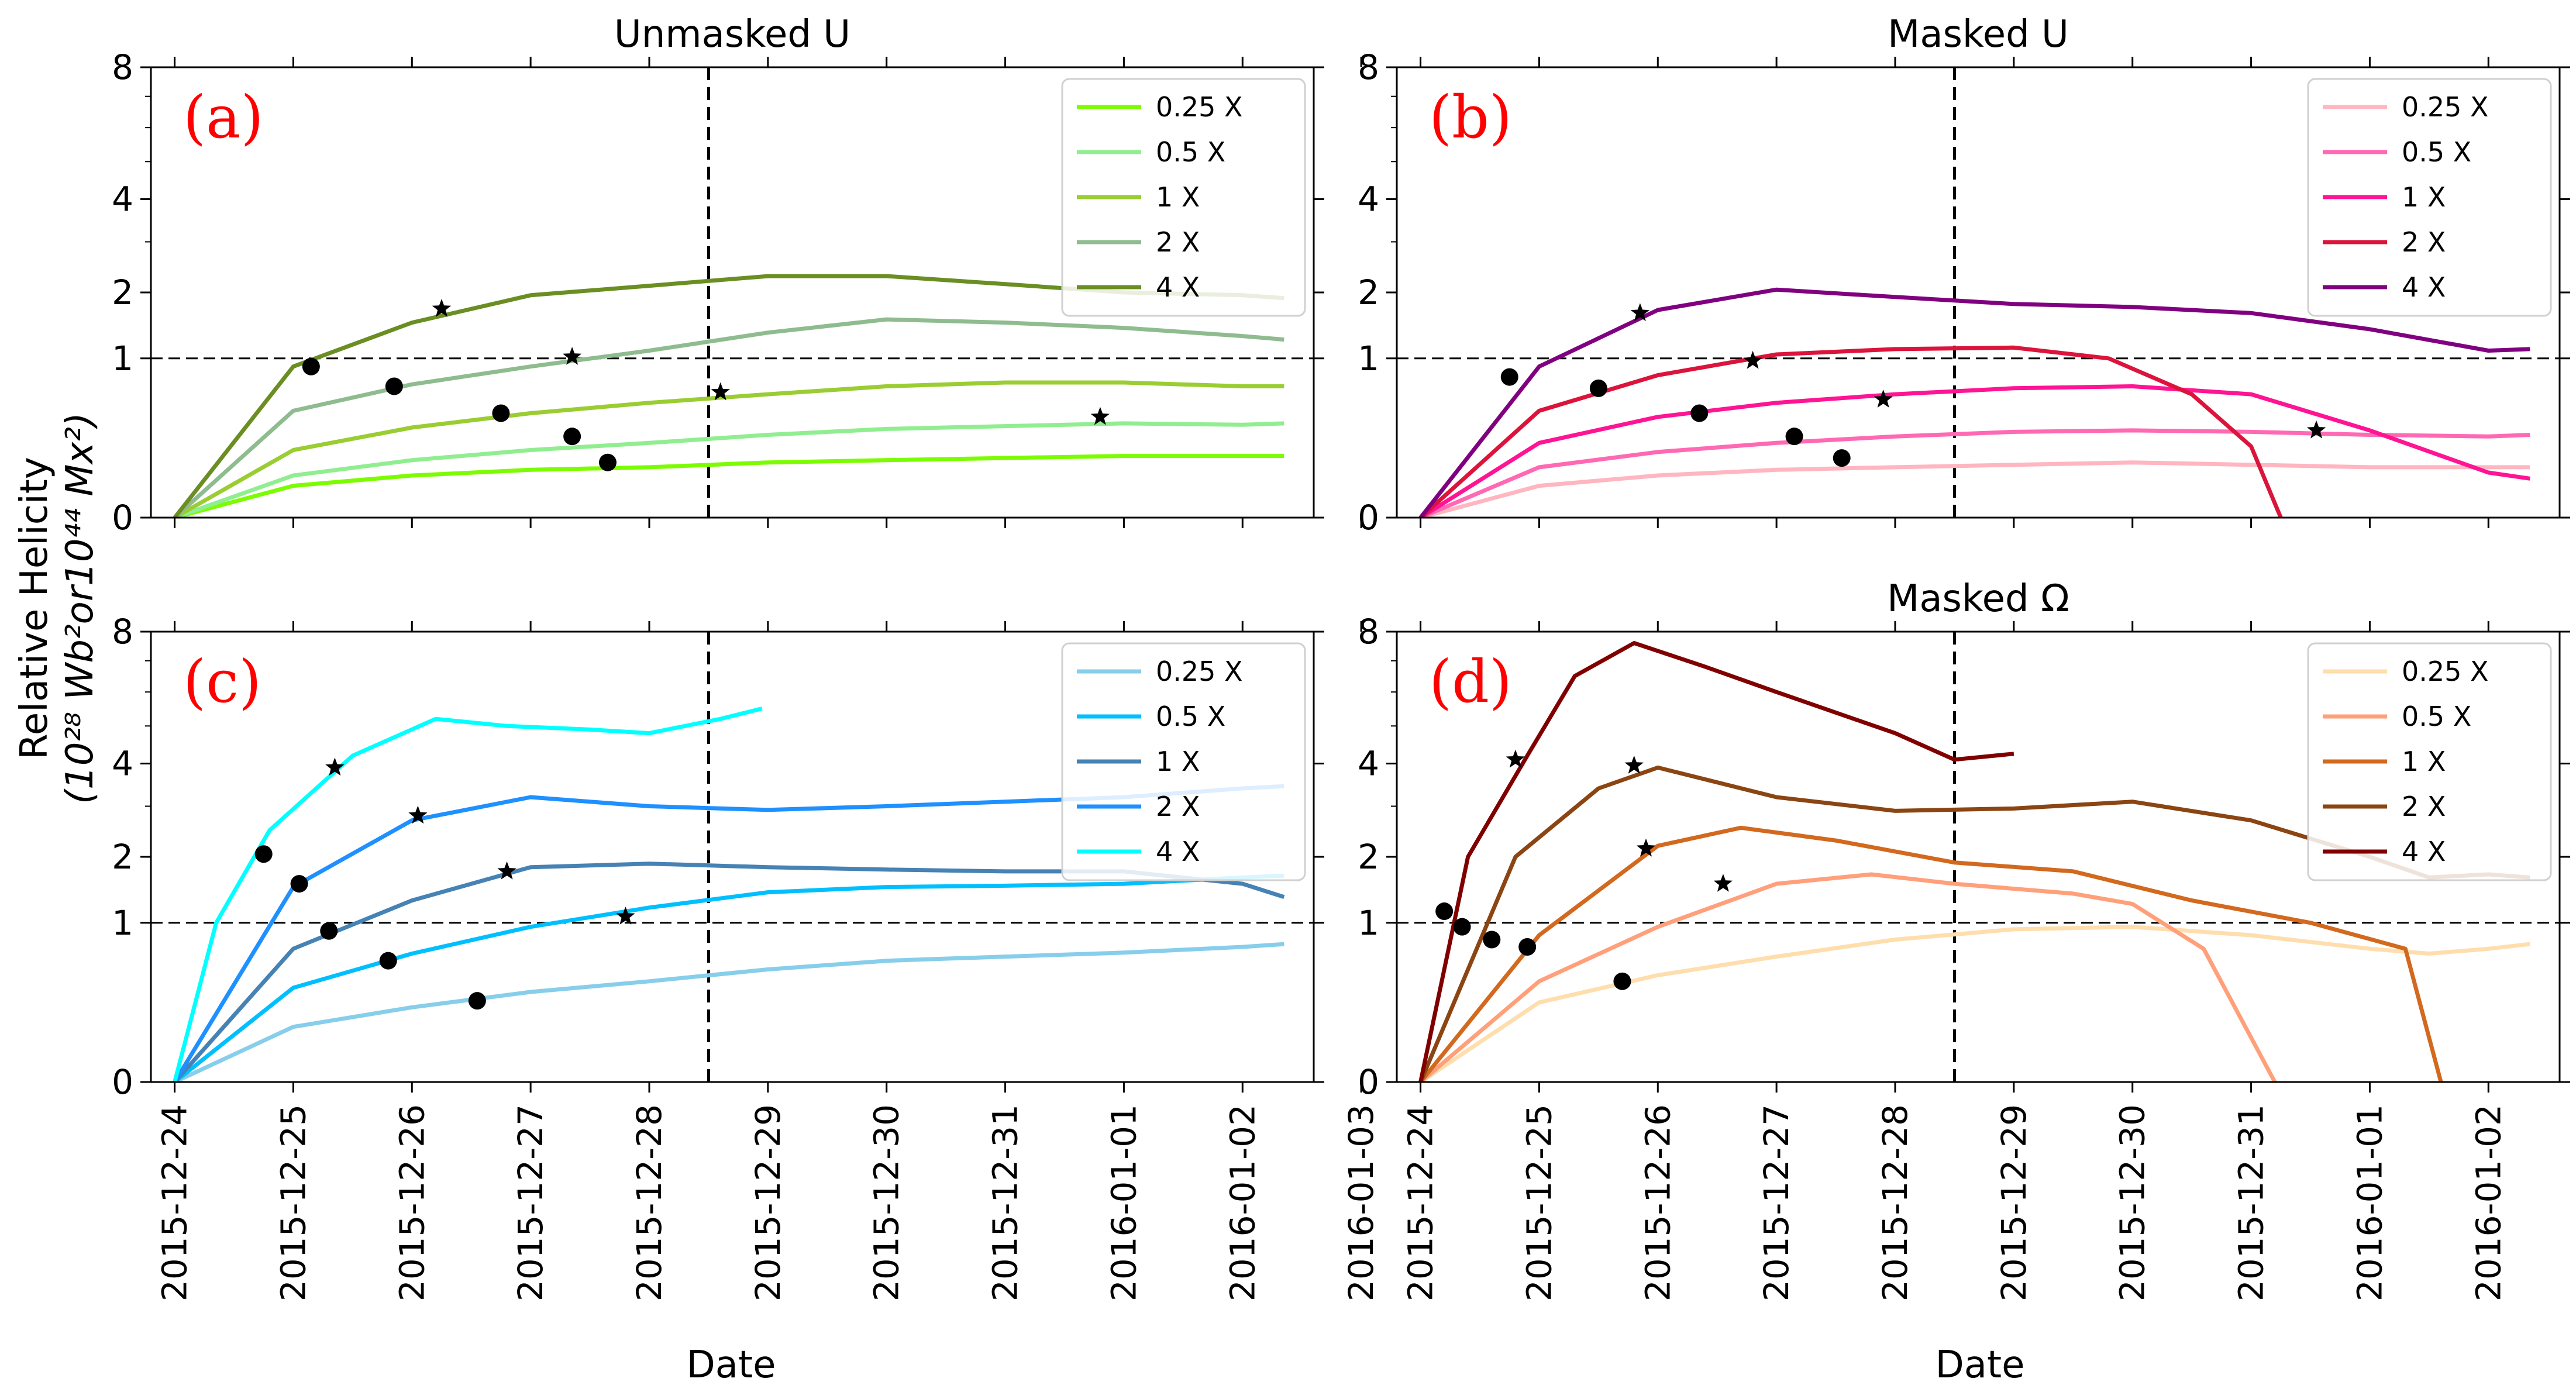 This screenshot has width=2576, height=1399. What do you see at coordinates (1368, 857) in the screenshot?
I see `y-tick-label: 2` at bounding box center [1368, 857].